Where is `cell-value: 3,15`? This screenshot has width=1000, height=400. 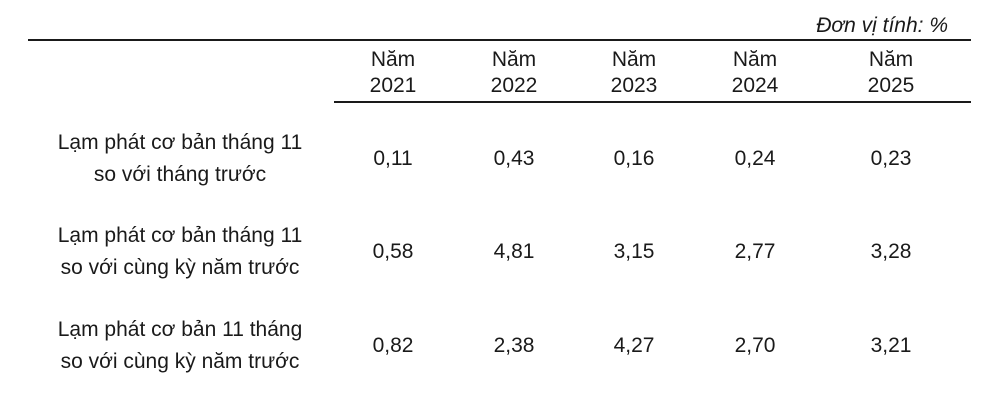 cell-value: 3,15 is located at coordinates (634, 251).